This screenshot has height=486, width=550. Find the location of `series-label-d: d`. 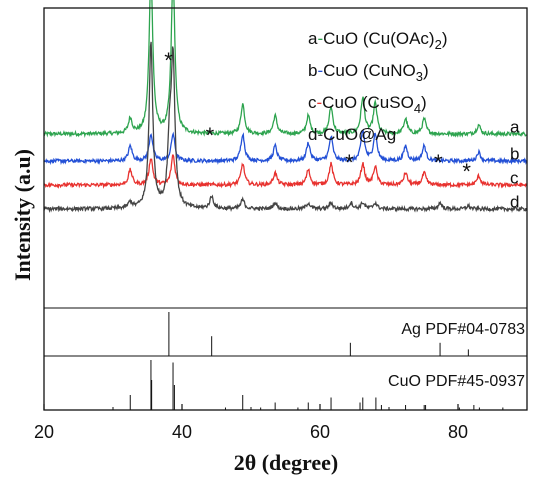

series-label-d: d is located at coordinates (514, 202).